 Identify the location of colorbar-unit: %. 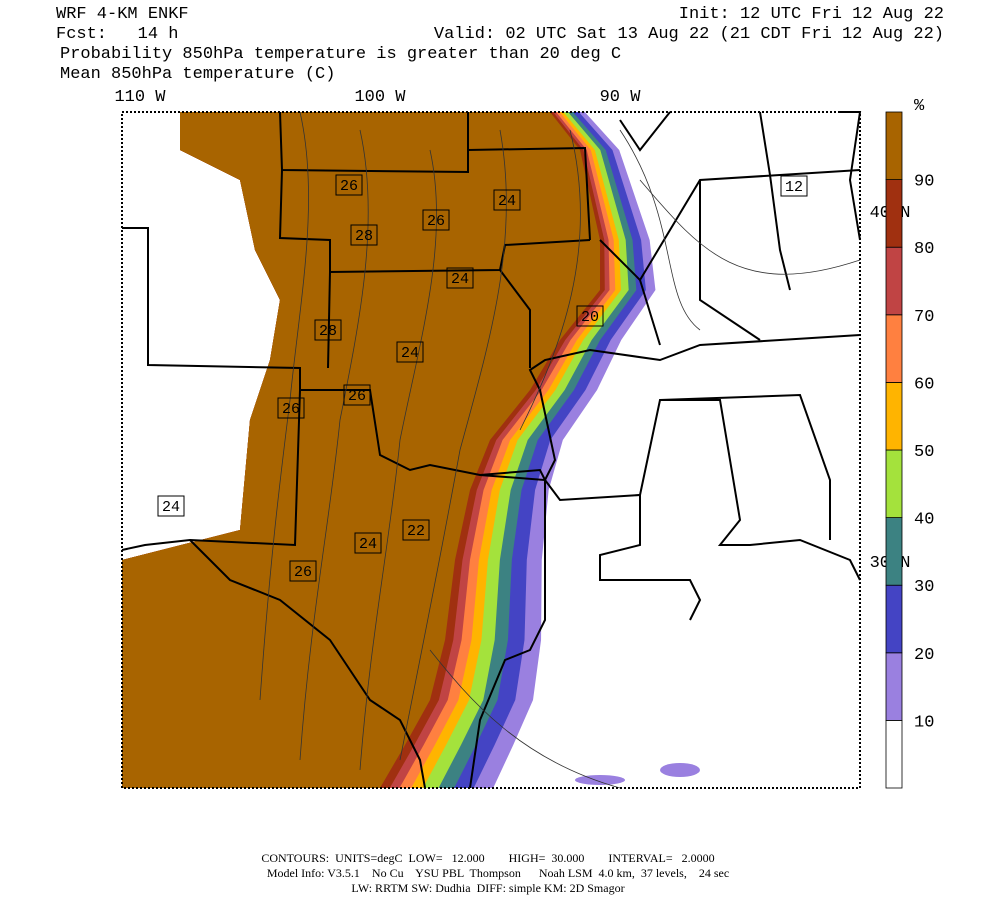
(919, 106).